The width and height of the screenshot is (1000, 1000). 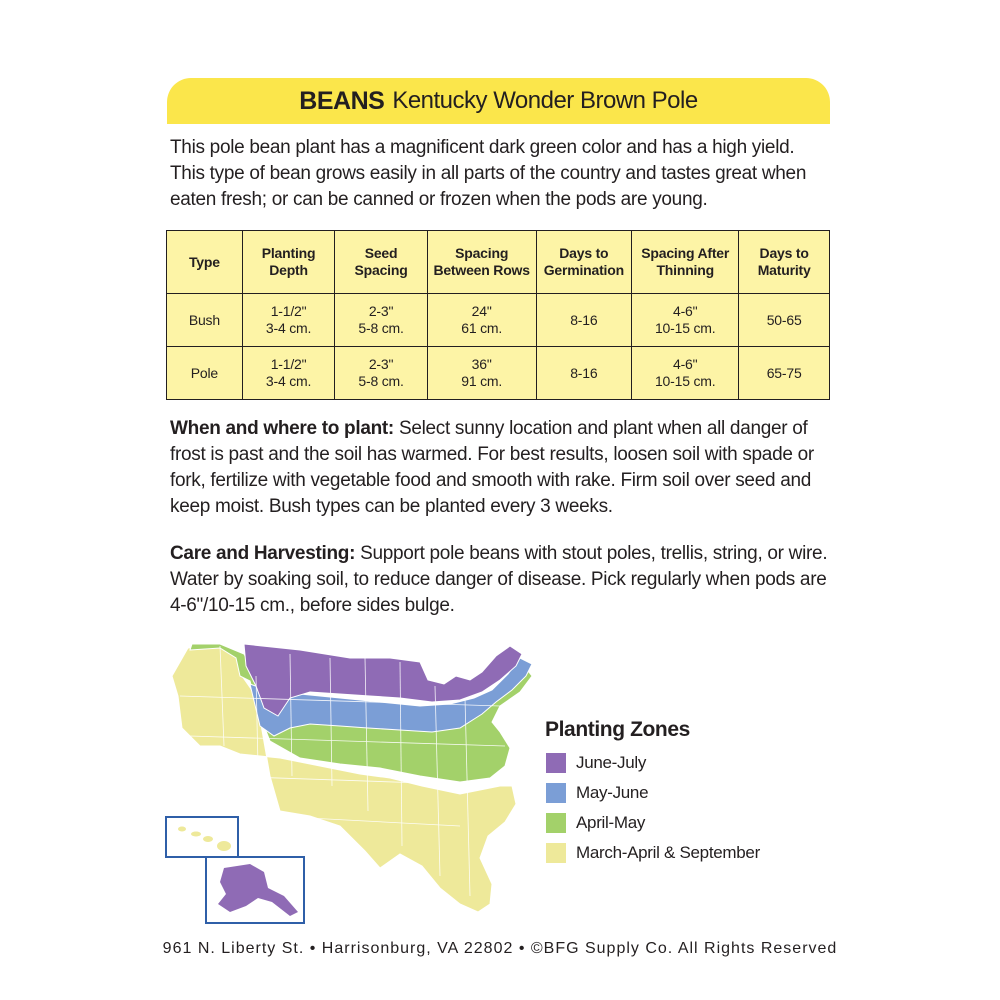 What do you see at coordinates (381, 253) in the screenshot?
I see `cell-line: Seed` at bounding box center [381, 253].